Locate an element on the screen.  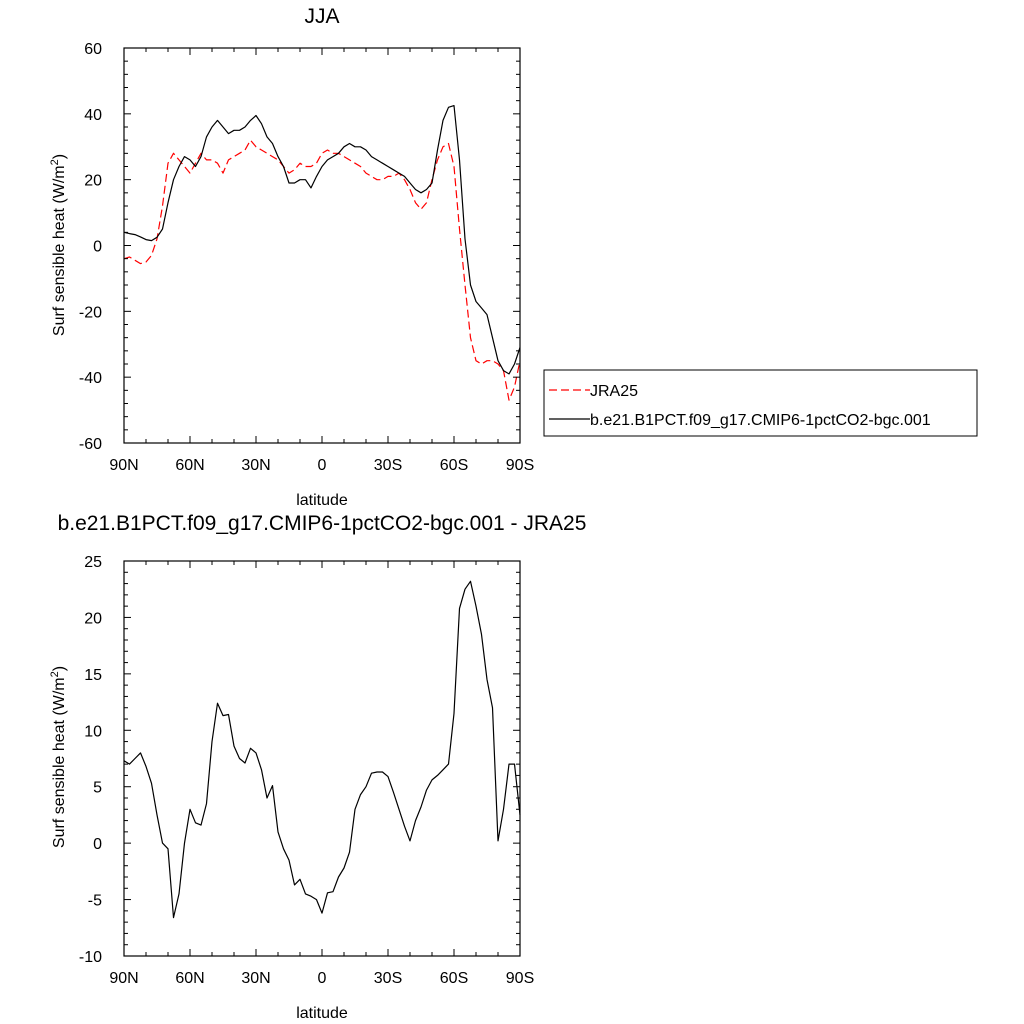
bottom-xtick-label: 90N is located at coordinates (123, 978).